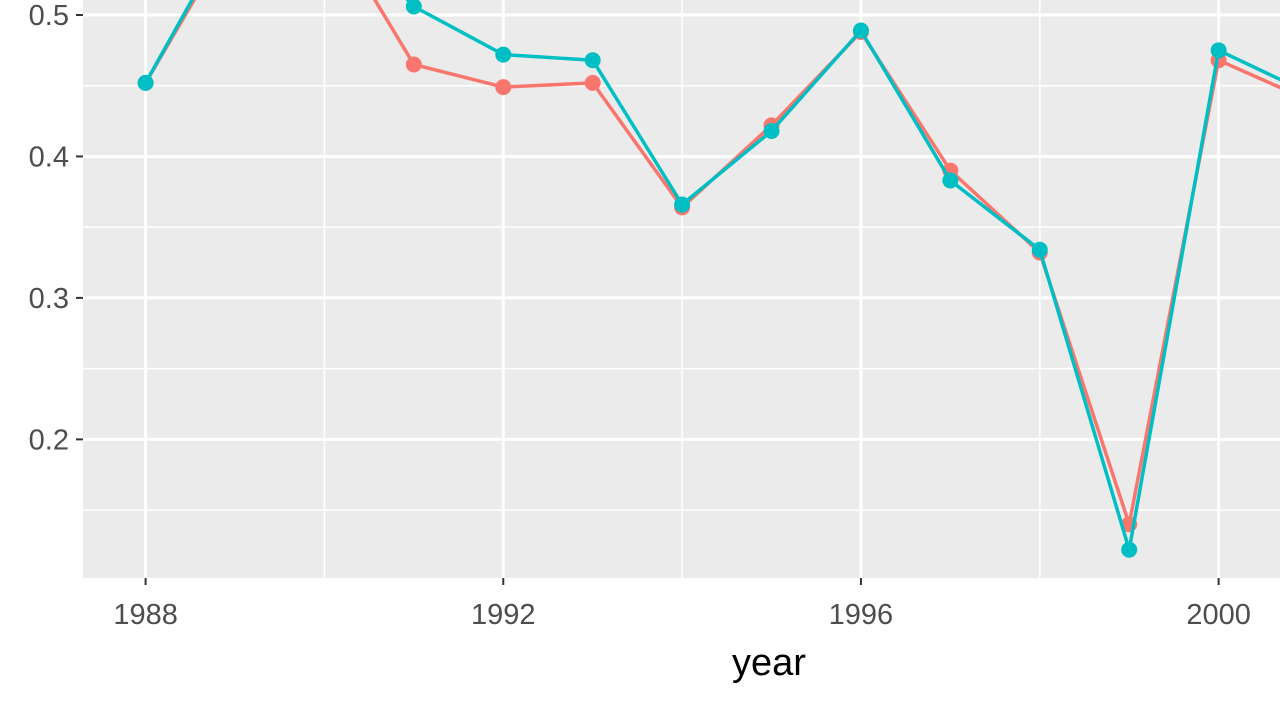 This screenshot has height=720, width=1280. What do you see at coordinates (145, 615) in the screenshot?
I see `x-tick-label: 1988` at bounding box center [145, 615].